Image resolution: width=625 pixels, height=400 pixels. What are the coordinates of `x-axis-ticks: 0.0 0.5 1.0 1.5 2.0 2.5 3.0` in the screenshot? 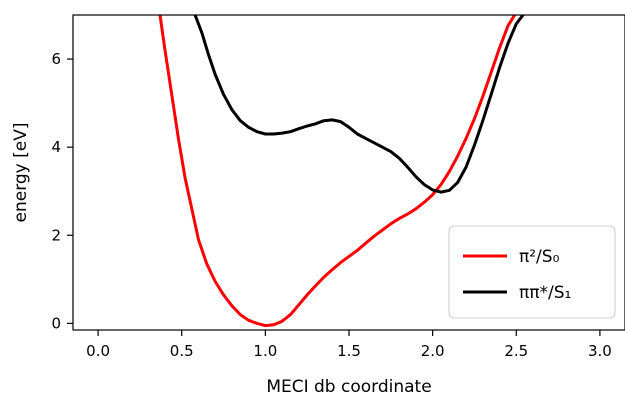 It's located at (349, 345).